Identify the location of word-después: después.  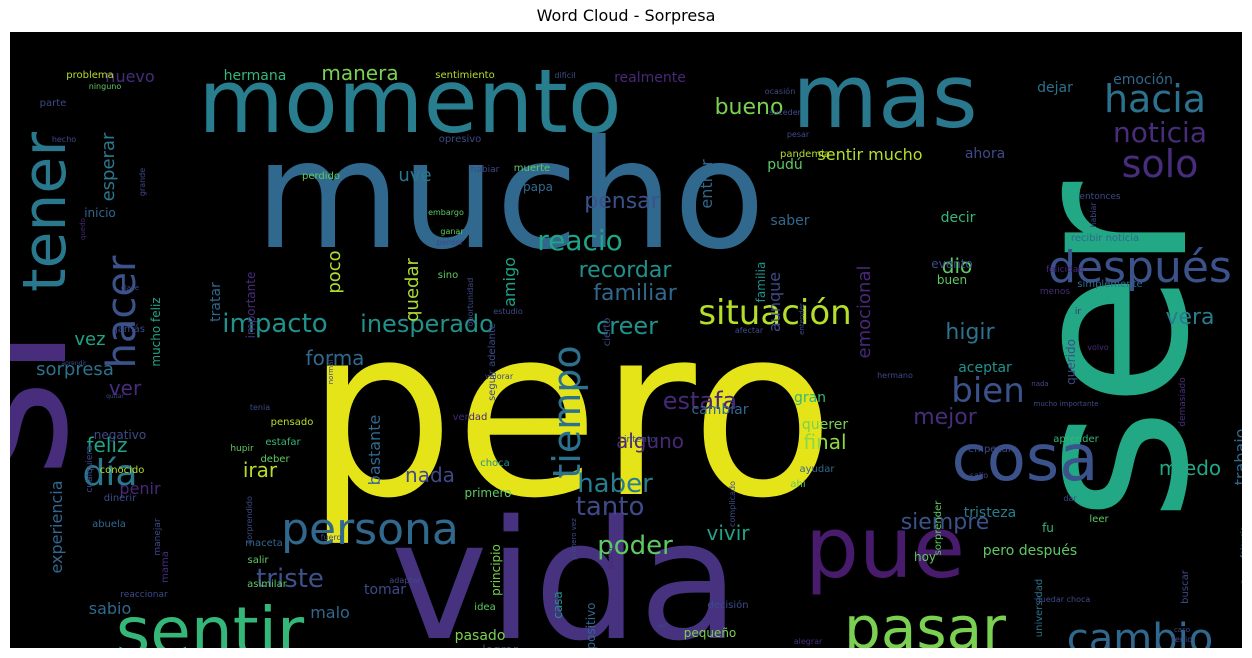
(1140, 267).